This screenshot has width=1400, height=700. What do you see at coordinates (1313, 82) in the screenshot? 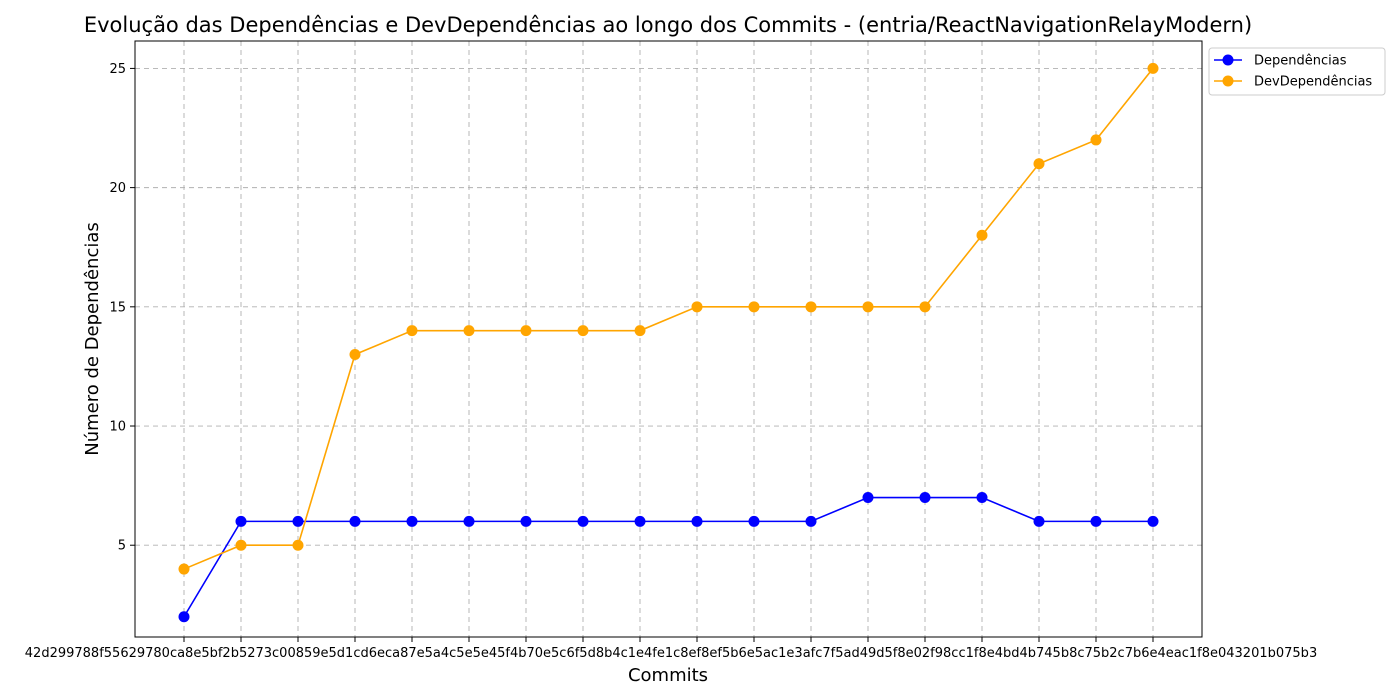
I see `legend-label: DevDependências` at bounding box center [1313, 82].